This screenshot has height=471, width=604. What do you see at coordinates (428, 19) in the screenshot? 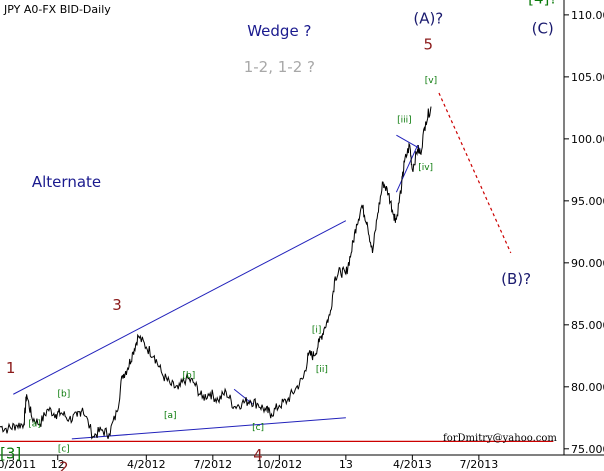
I see `annotation-3: (A)?` at bounding box center [428, 19].